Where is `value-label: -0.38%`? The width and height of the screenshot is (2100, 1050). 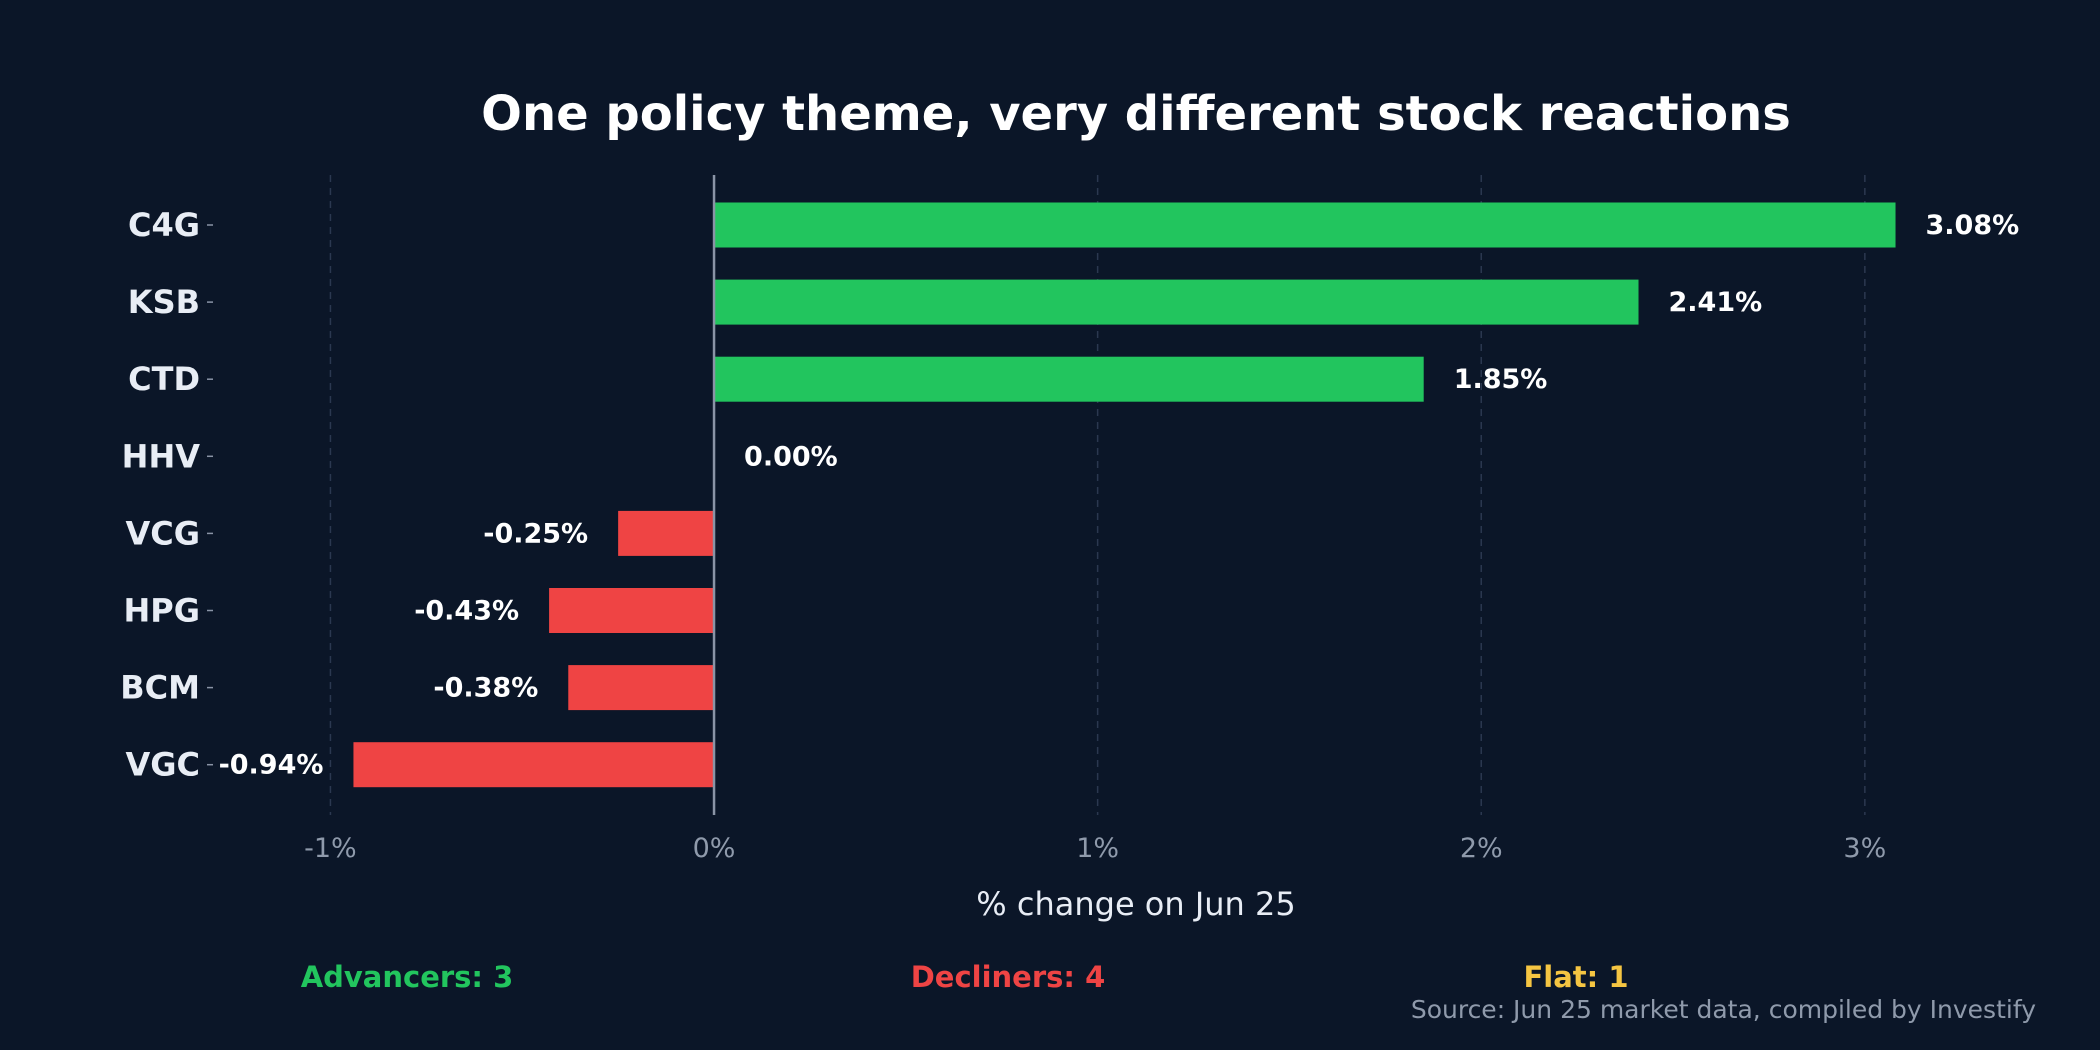
value-label: -0.38% is located at coordinates (485, 688).